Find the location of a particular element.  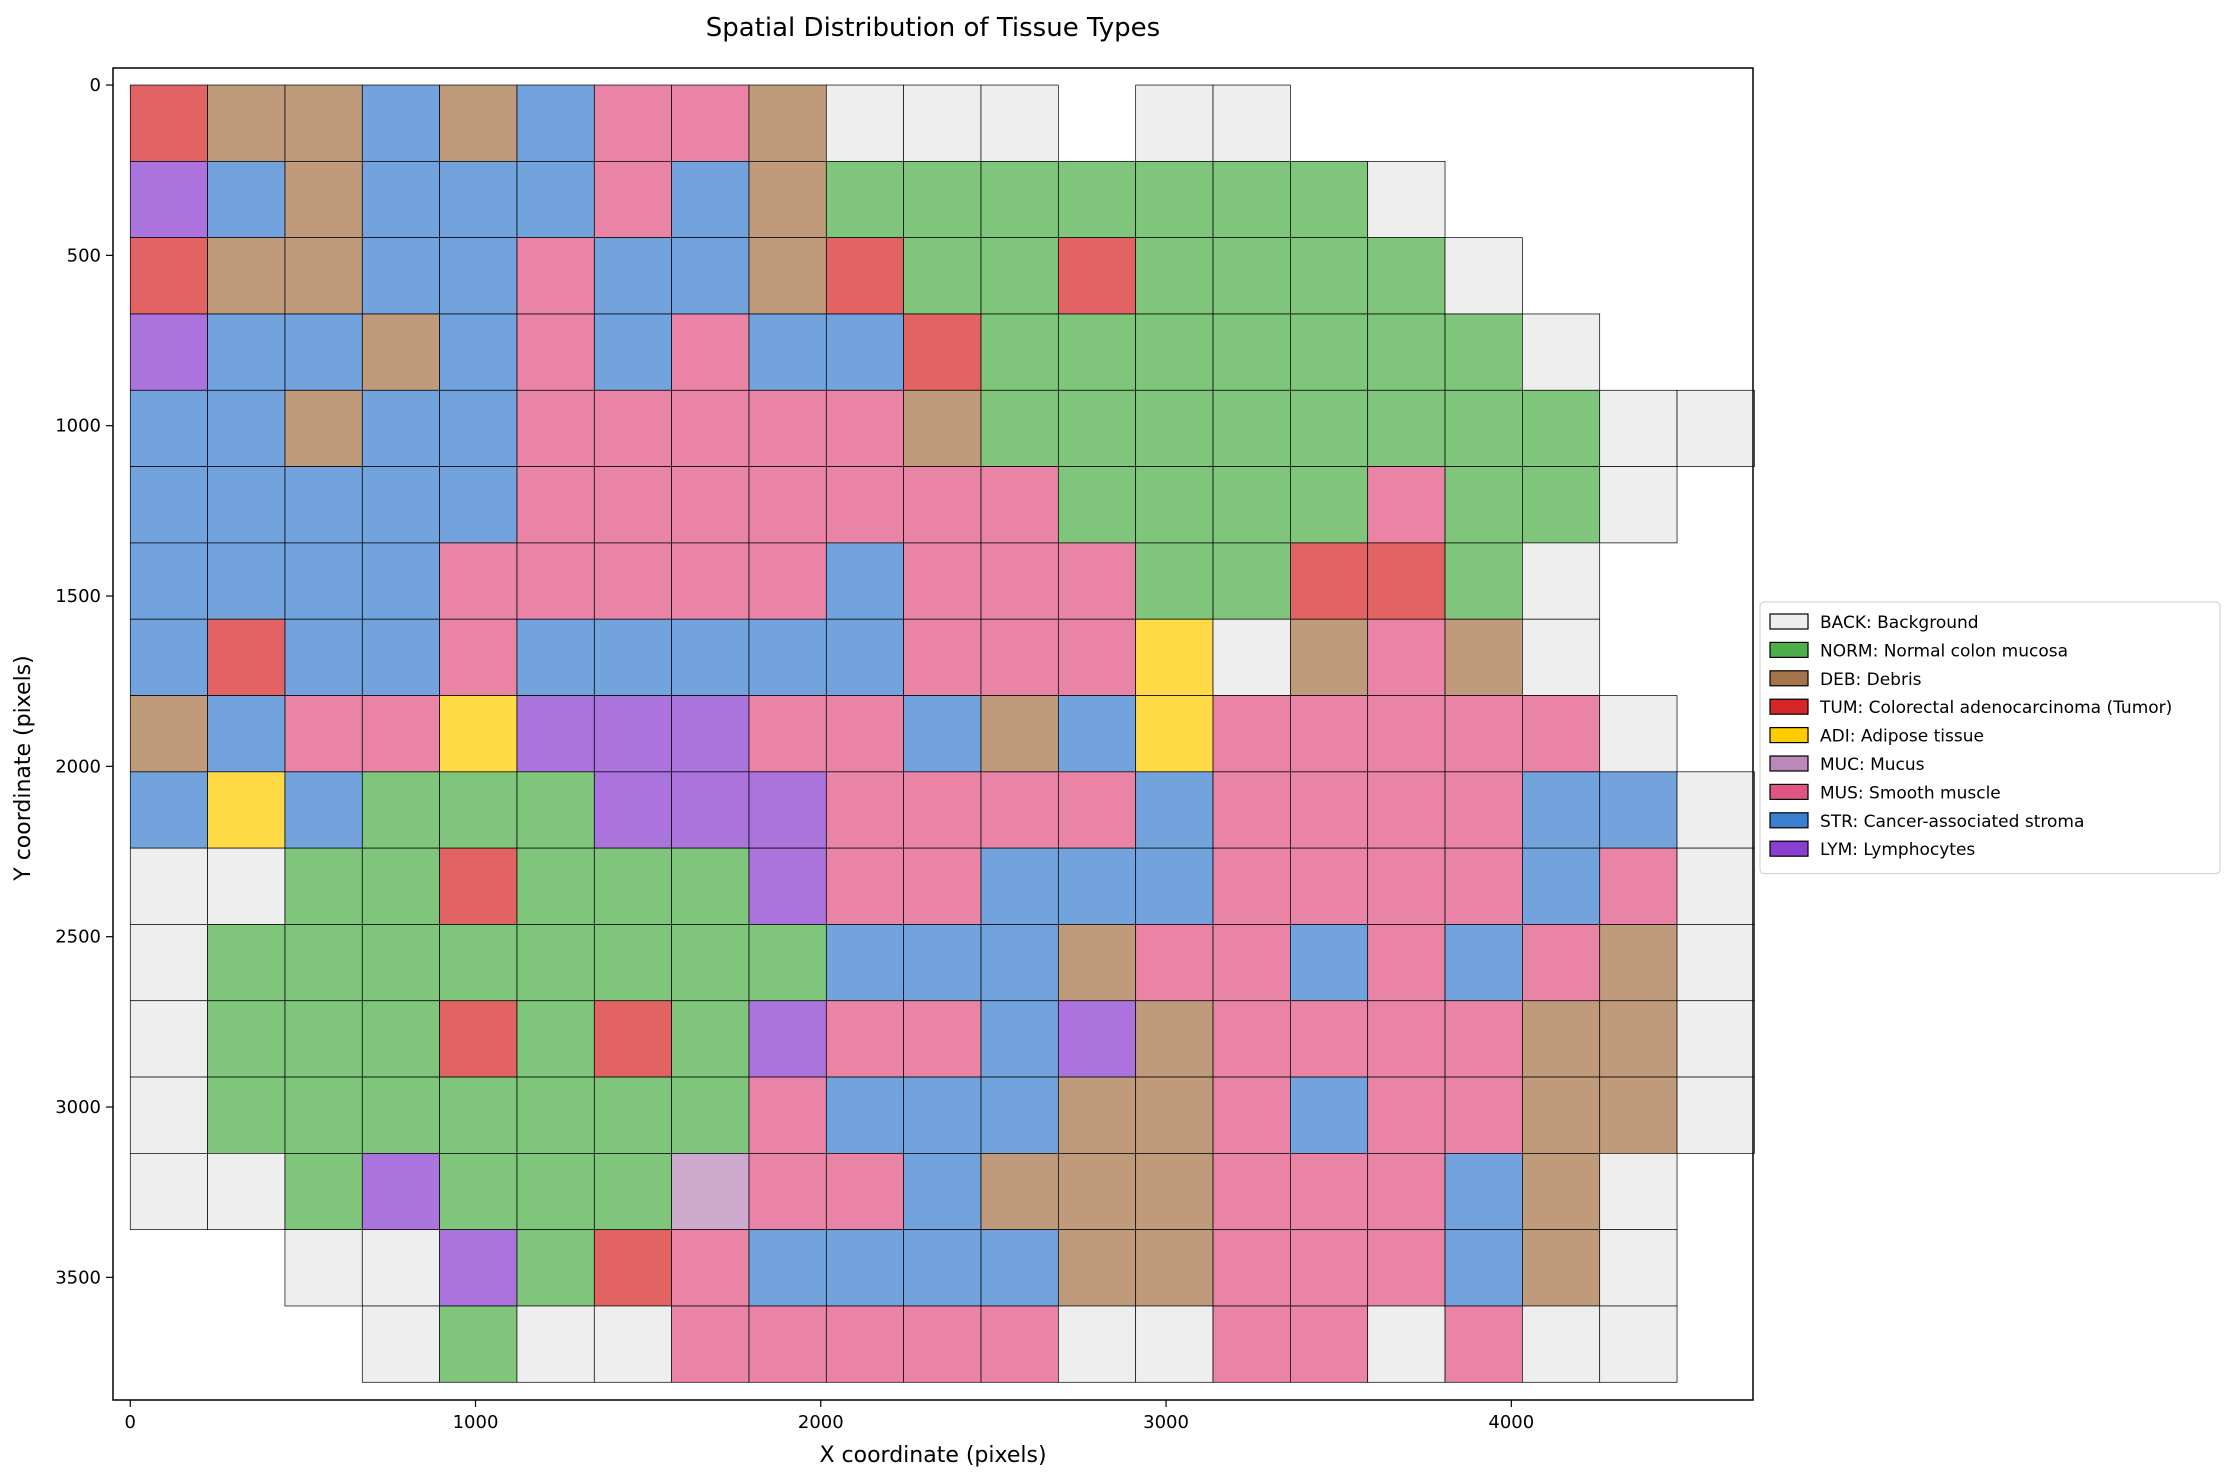

legend-swatch-mus is located at coordinates (1789, 792).